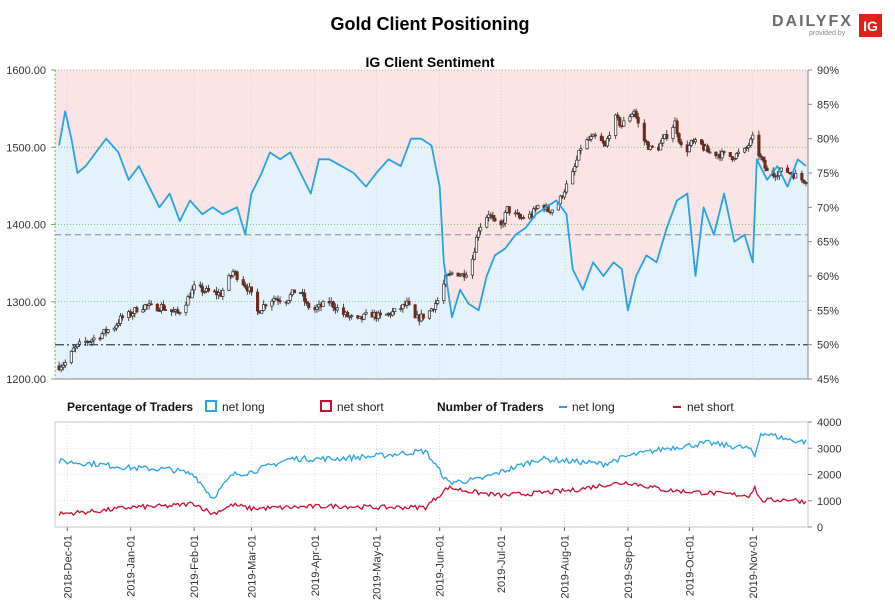  What do you see at coordinates (26, 380) in the screenshot?
I see `price-tick-label: 1200.00` at bounding box center [26, 380].